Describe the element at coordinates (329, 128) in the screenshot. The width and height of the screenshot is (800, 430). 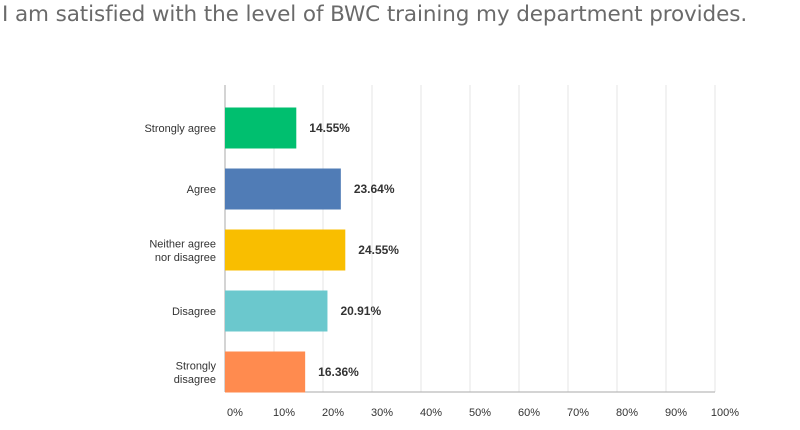
I see `data-label: 14.55%` at that location.